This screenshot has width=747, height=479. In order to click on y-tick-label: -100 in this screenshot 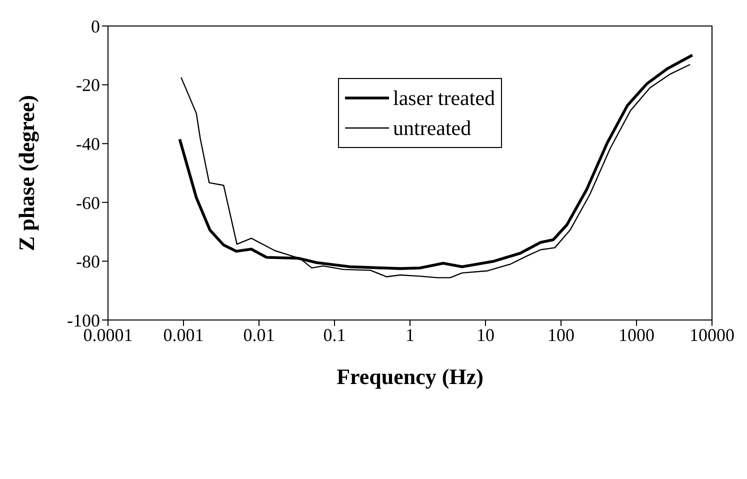, I will do `click(83, 320)`.